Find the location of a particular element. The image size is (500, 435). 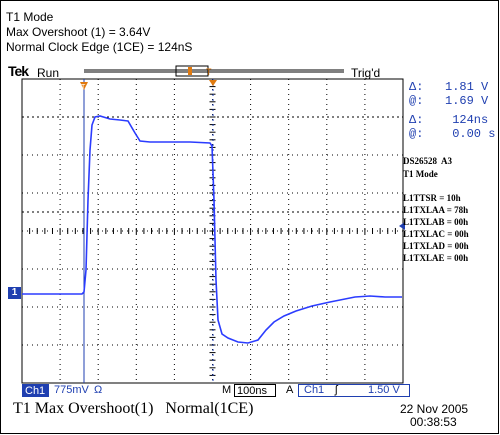

channel-label: Ch1 is located at coordinates (35, 390).